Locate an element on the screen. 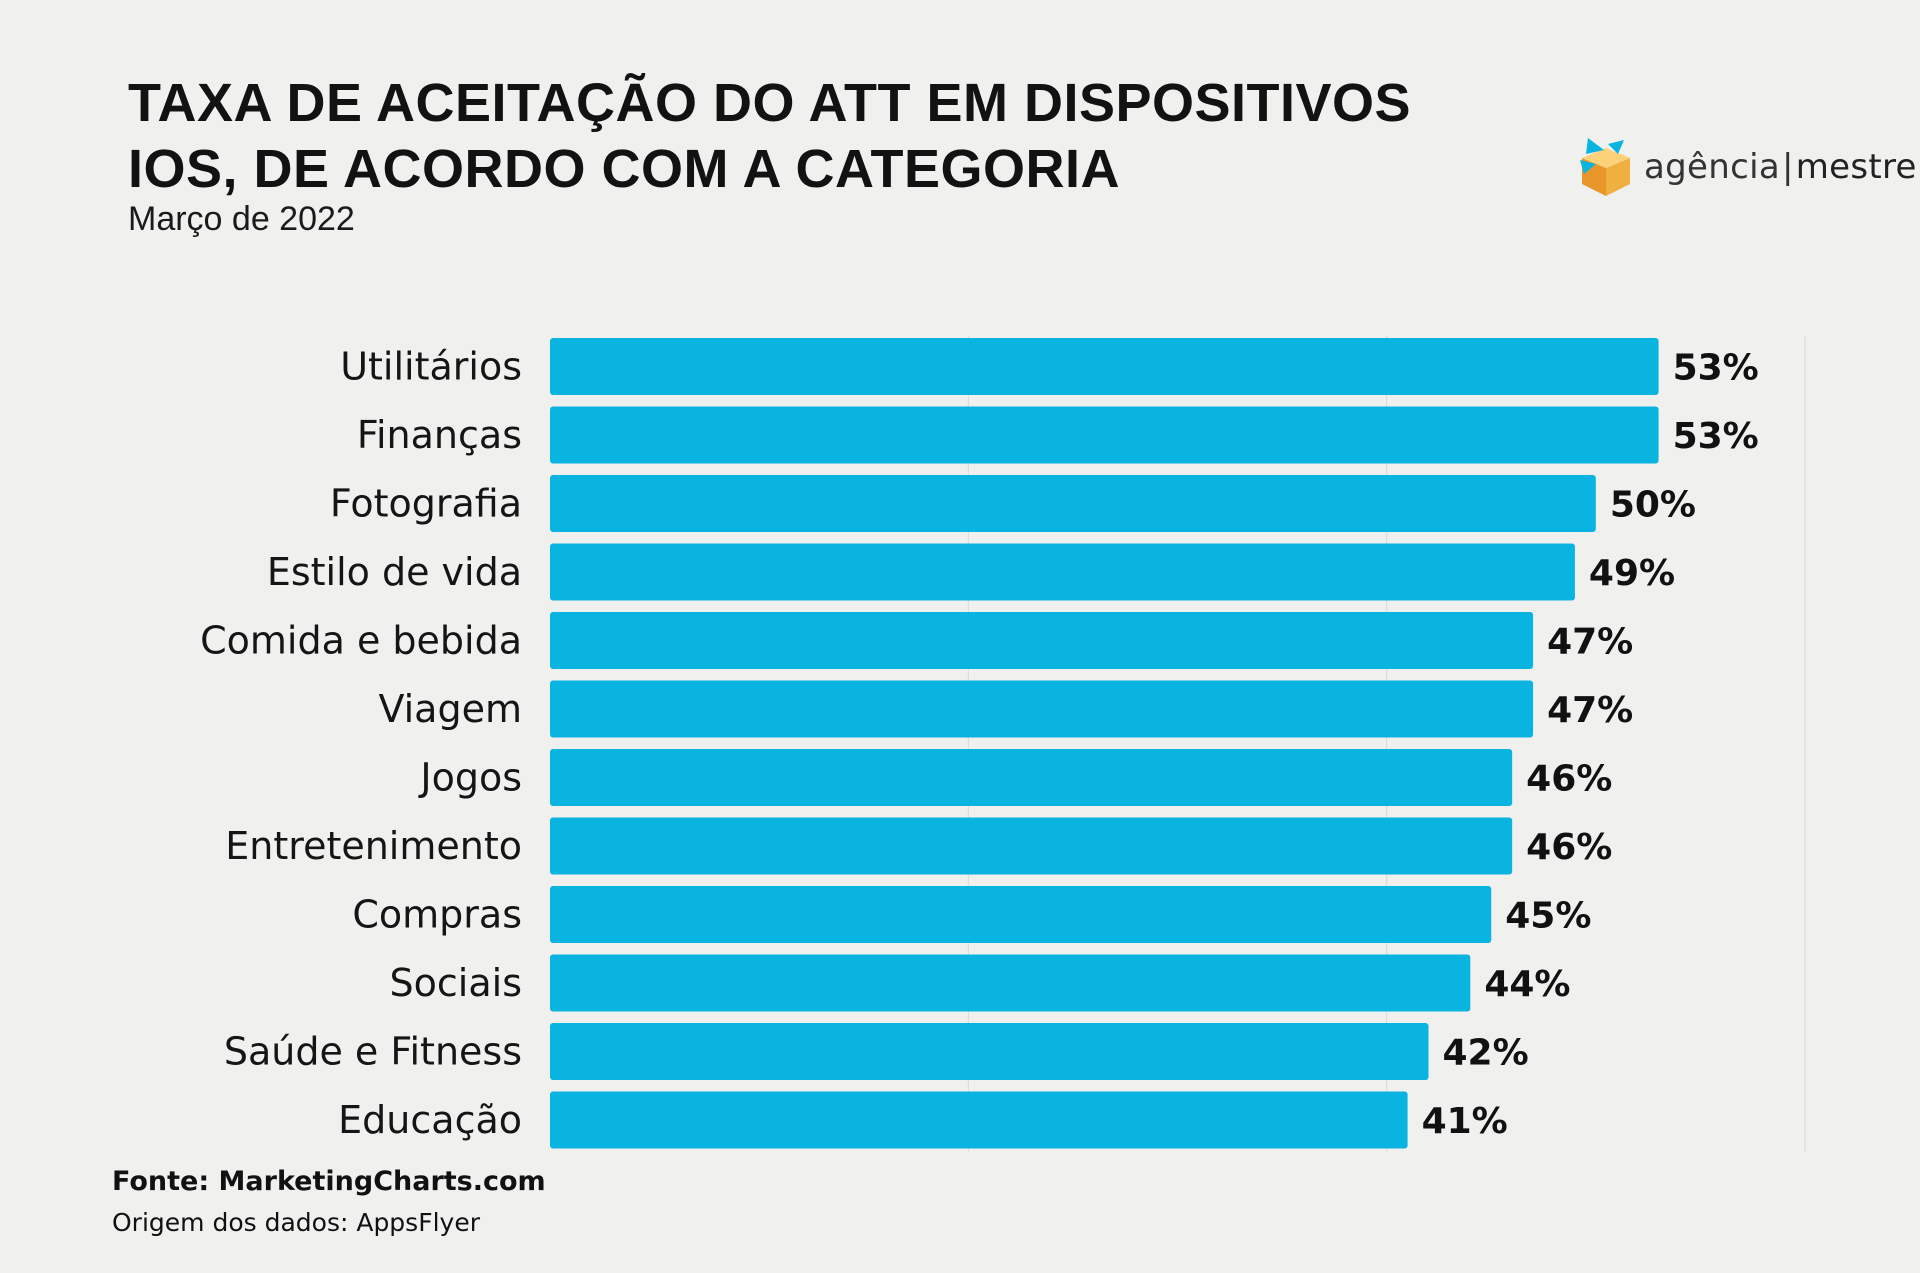 The image size is (1920, 1273). brand-name-right: mestre is located at coordinates (1856, 167).